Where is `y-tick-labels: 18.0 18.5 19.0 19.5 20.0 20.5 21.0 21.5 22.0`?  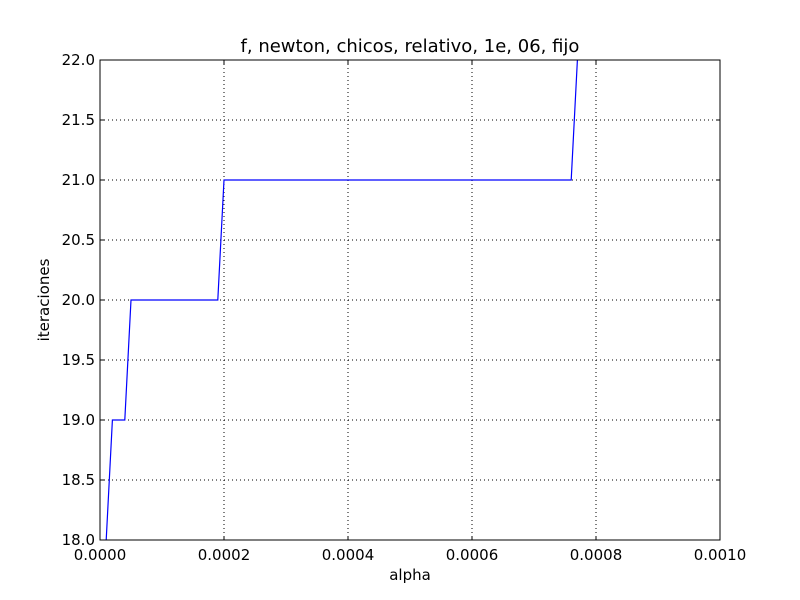
y-tick-labels: 18.0 18.5 19.0 19.5 20.0 20.5 21.0 21.5 22.0 is located at coordinates (78, 300).